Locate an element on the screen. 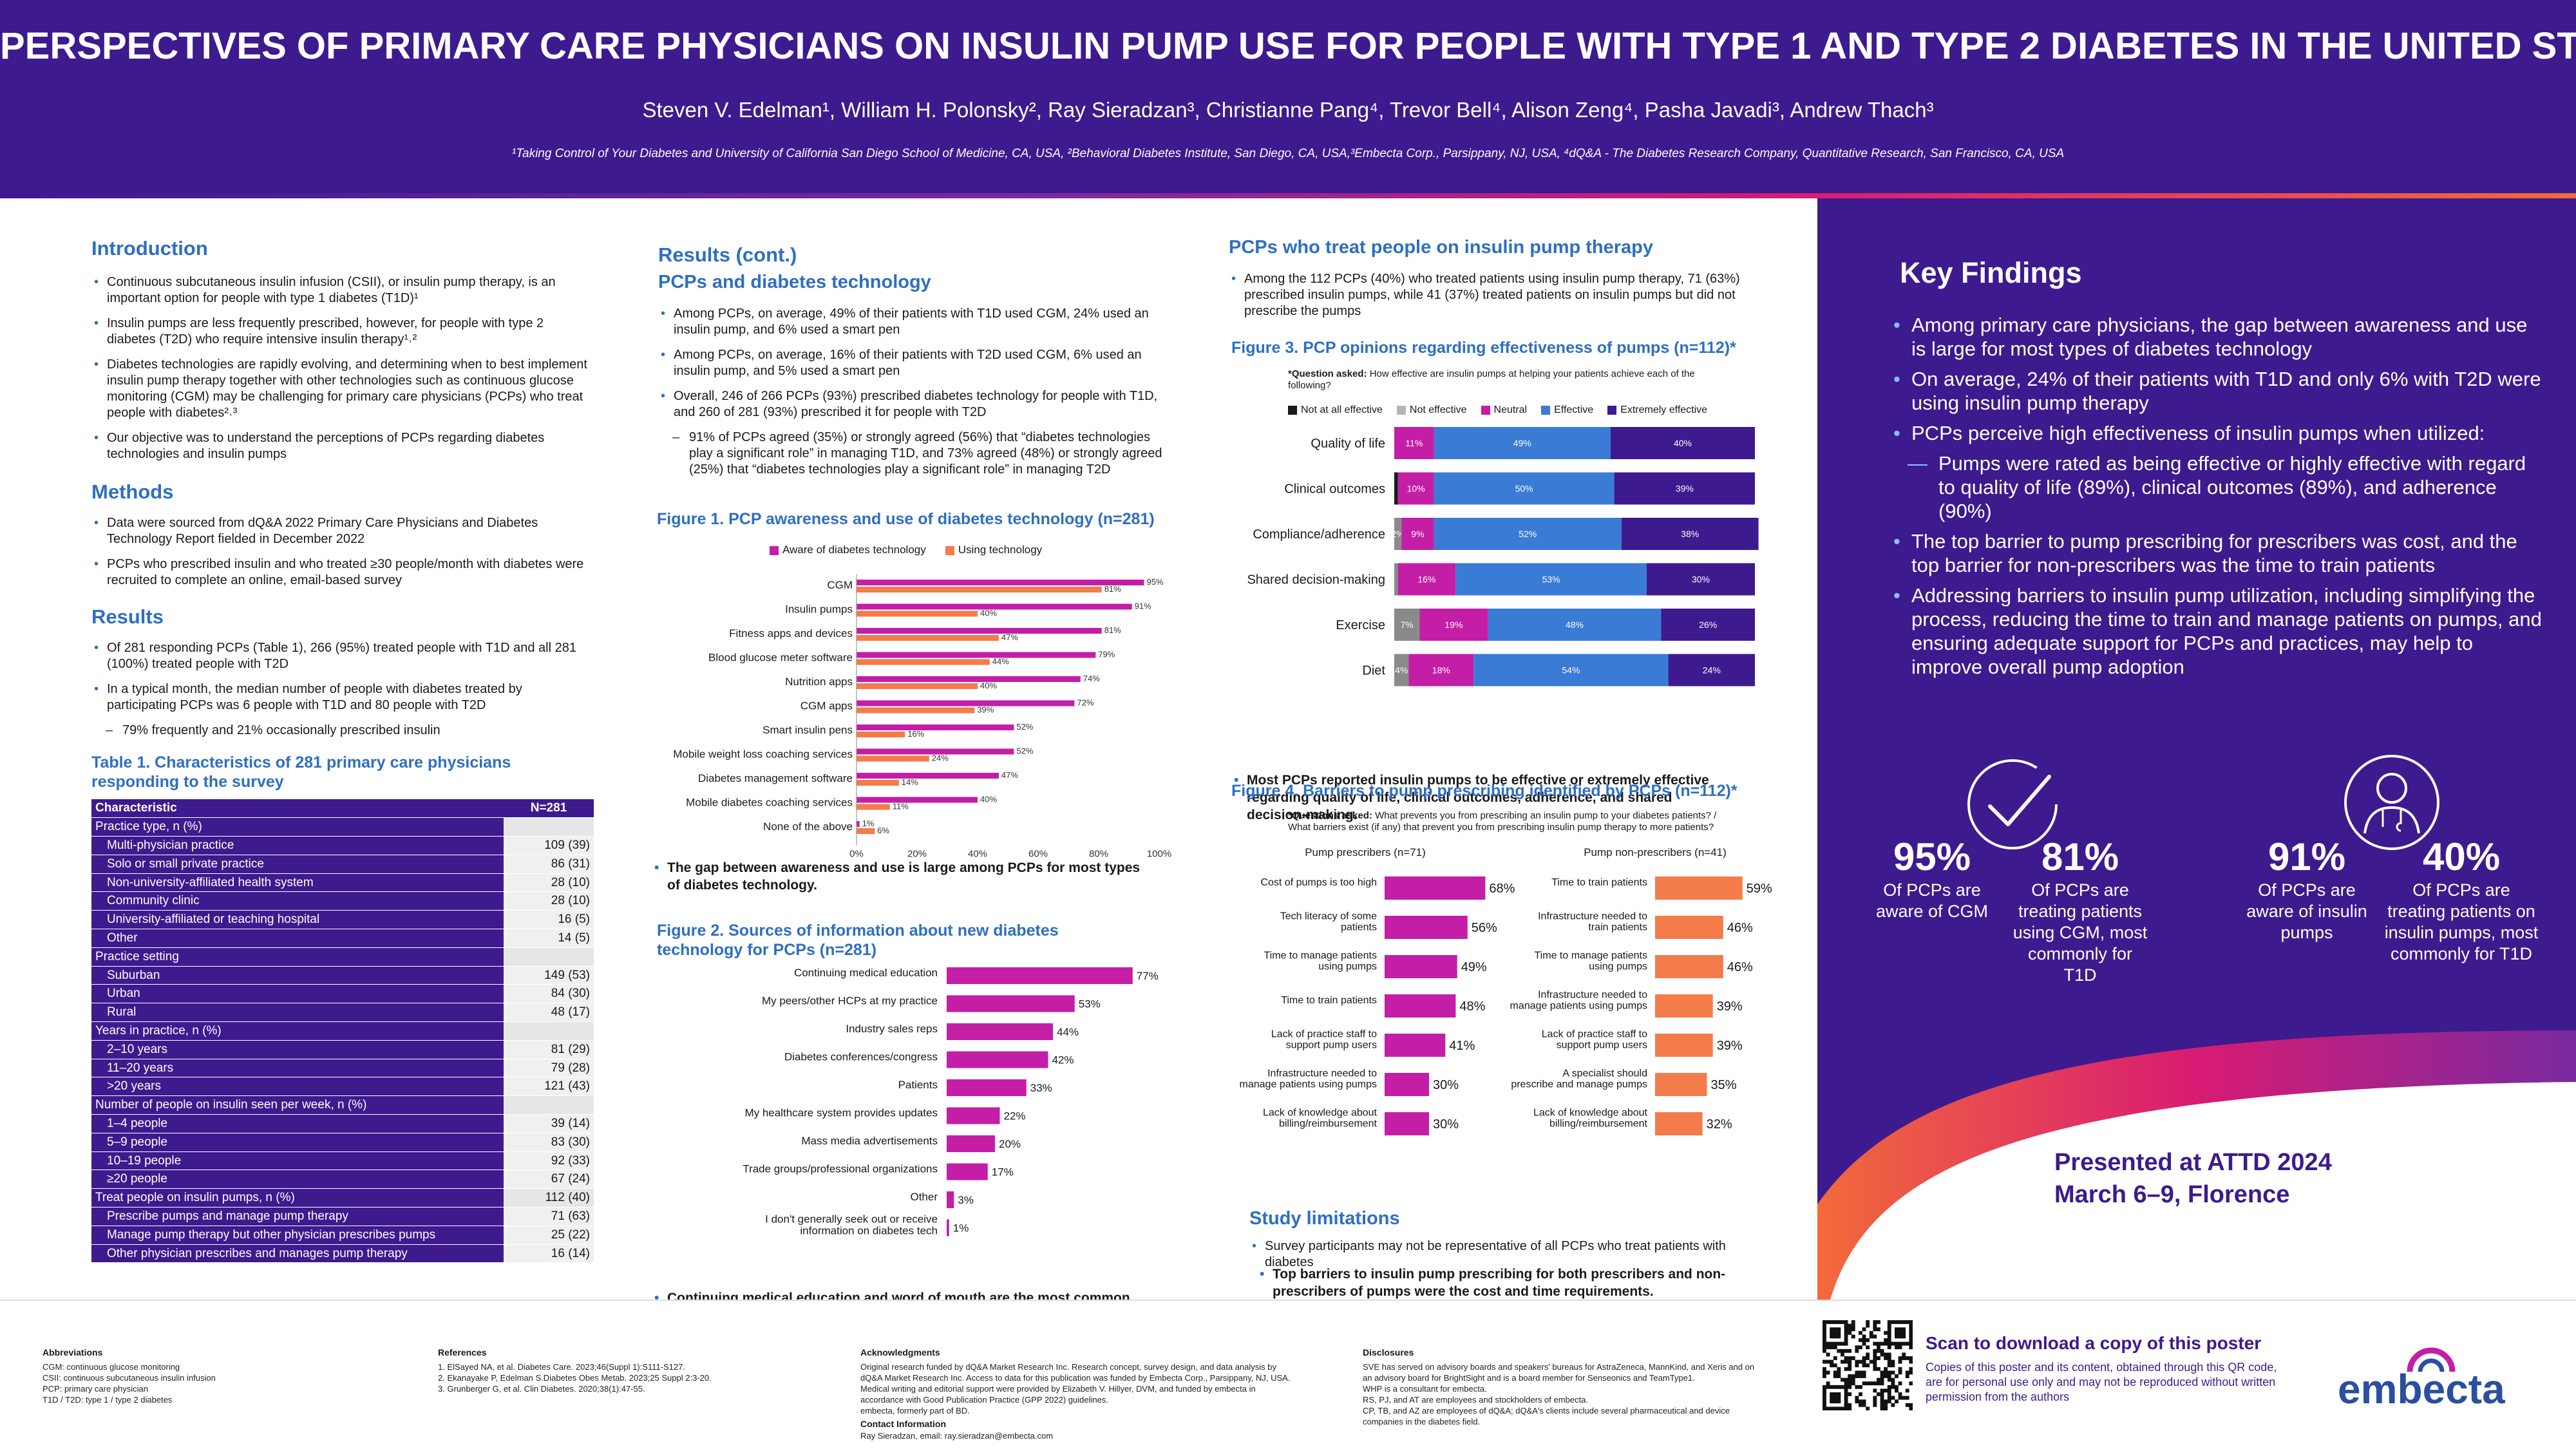 The width and height of the screenshot is (2576, 1449). fig4-data-label: 39% is located at coordinates (1730, 1007).